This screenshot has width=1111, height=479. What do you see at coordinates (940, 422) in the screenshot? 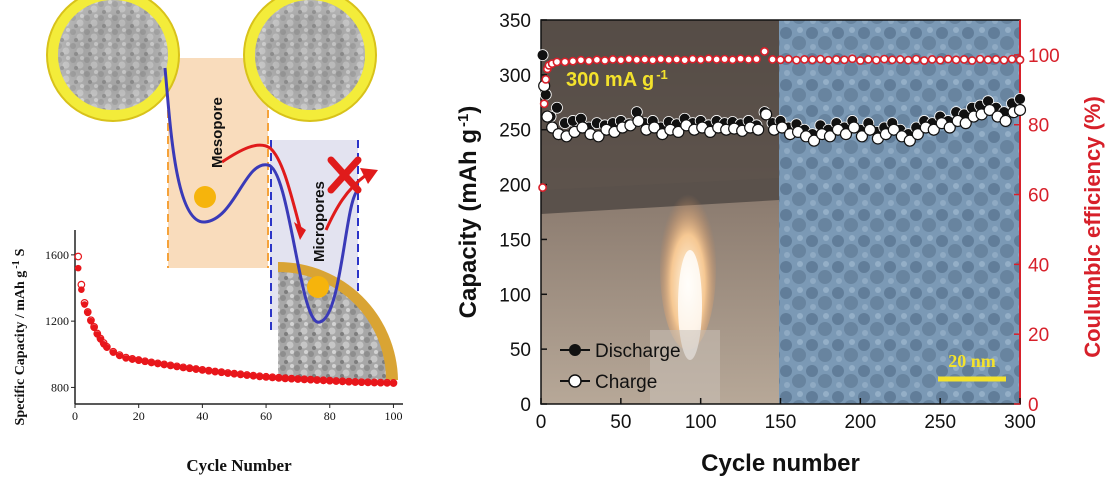
I see `x-tick-label: 250` at bounding box center [940, 422].